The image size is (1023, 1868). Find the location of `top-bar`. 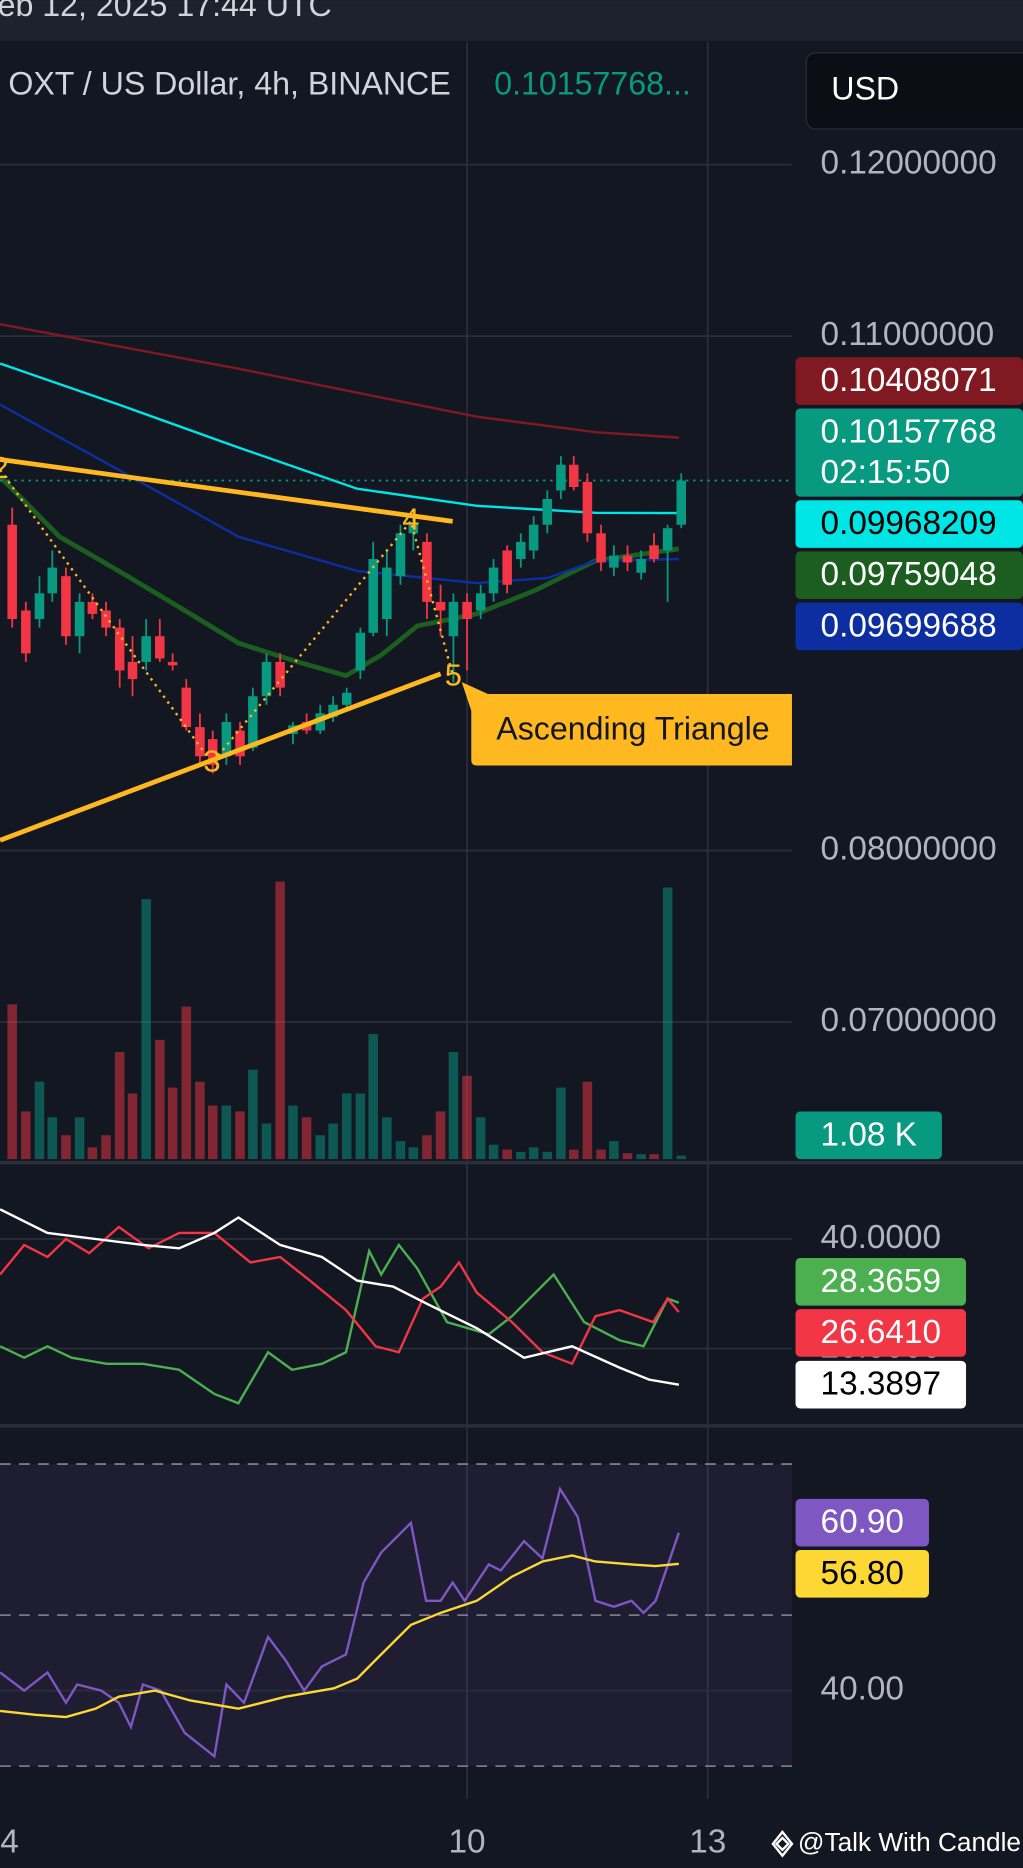

top-bar is located at coordinates (511, 20).